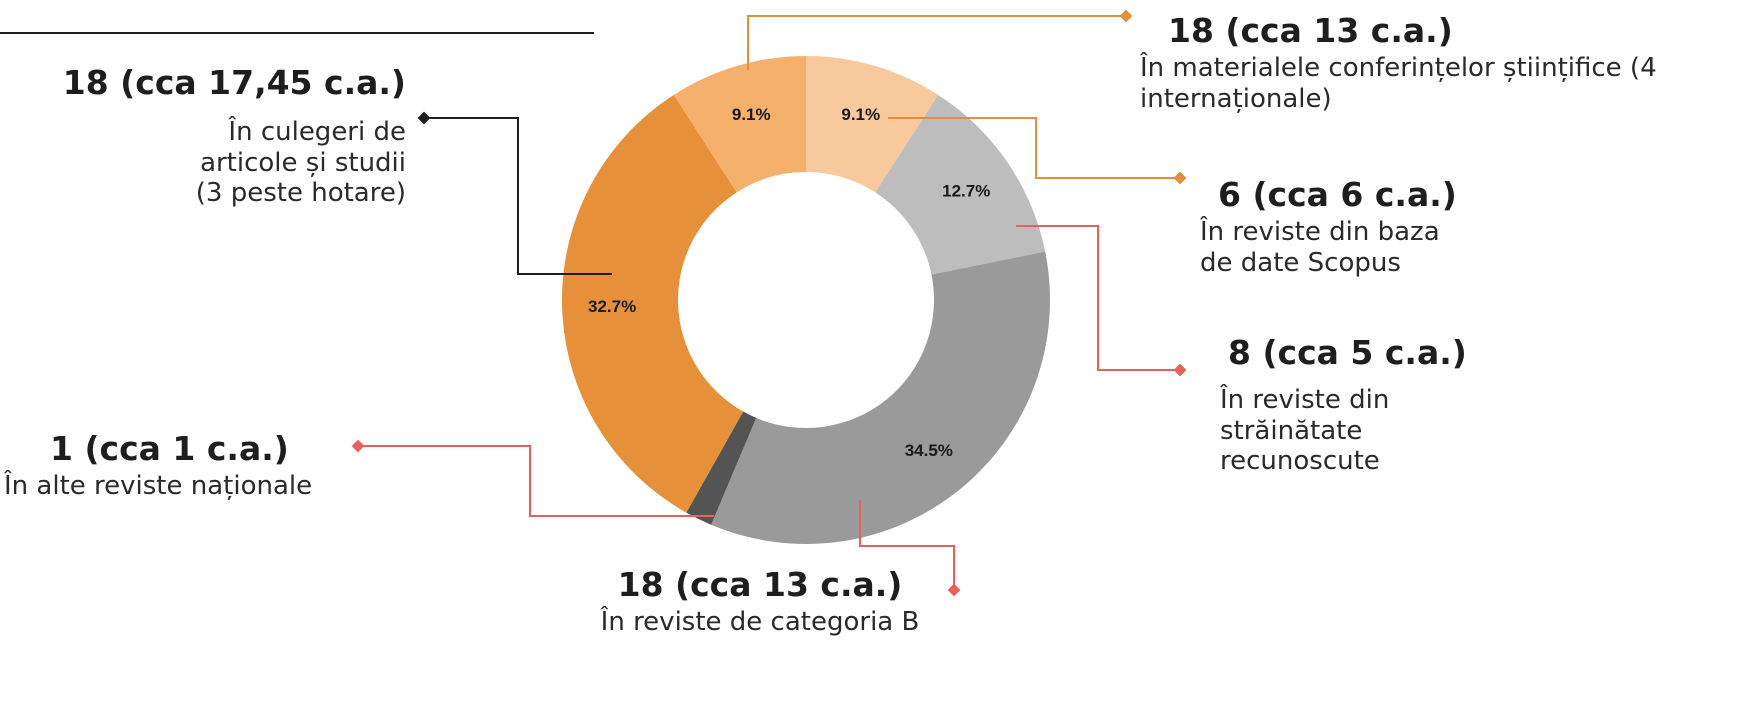  What do you see at coordinates (907, 545) in the screenshot?
I see `leader-line-catB` at bounding box center [907, 545].